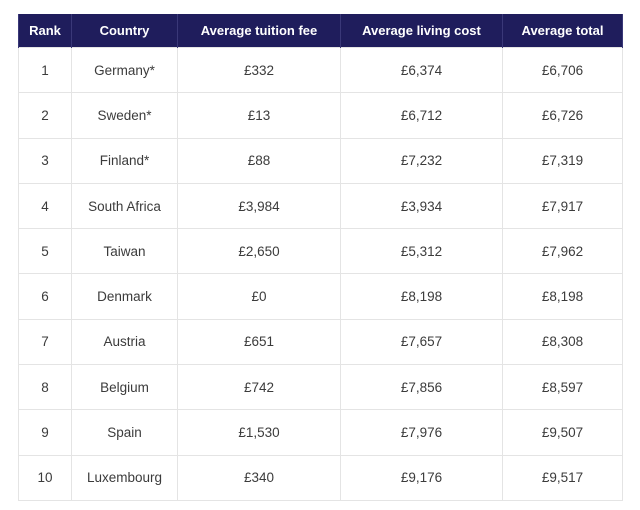 The height and width of the screenshot is (510, 640). I want to click on cell-living-cost: £8,198, so click(421, 296).